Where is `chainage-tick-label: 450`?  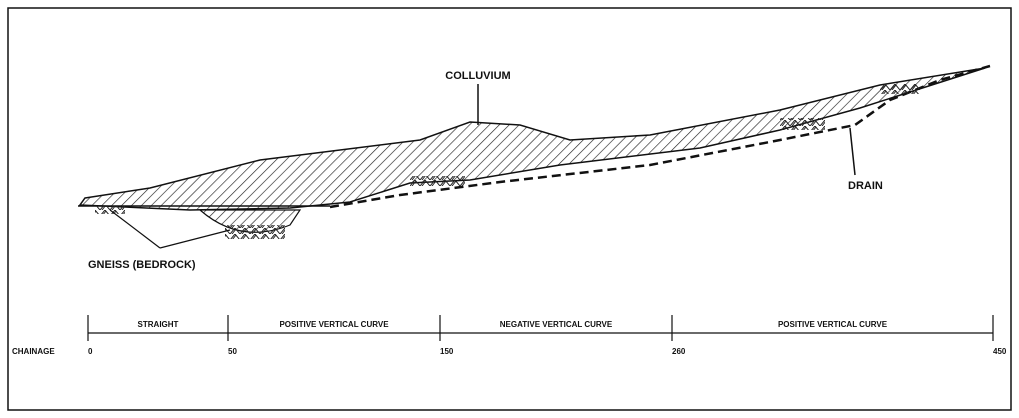
chainage-tick-label: 450 is located at coordinates (1000, 351).